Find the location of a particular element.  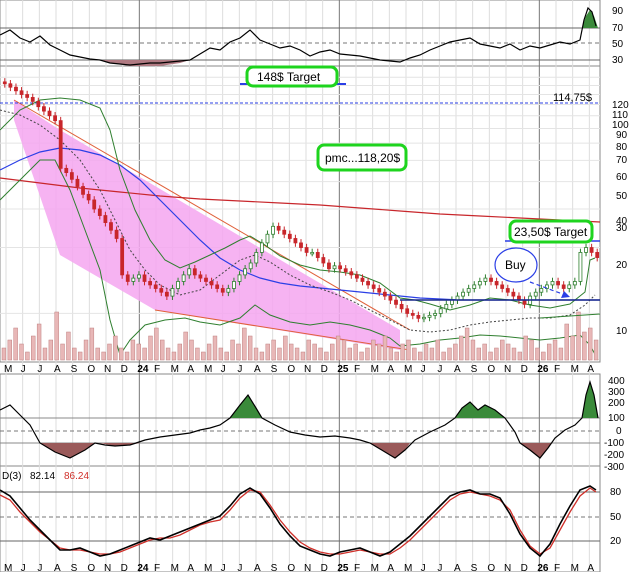

month-label-bottom-29: O is located at coordinates (491, 567).